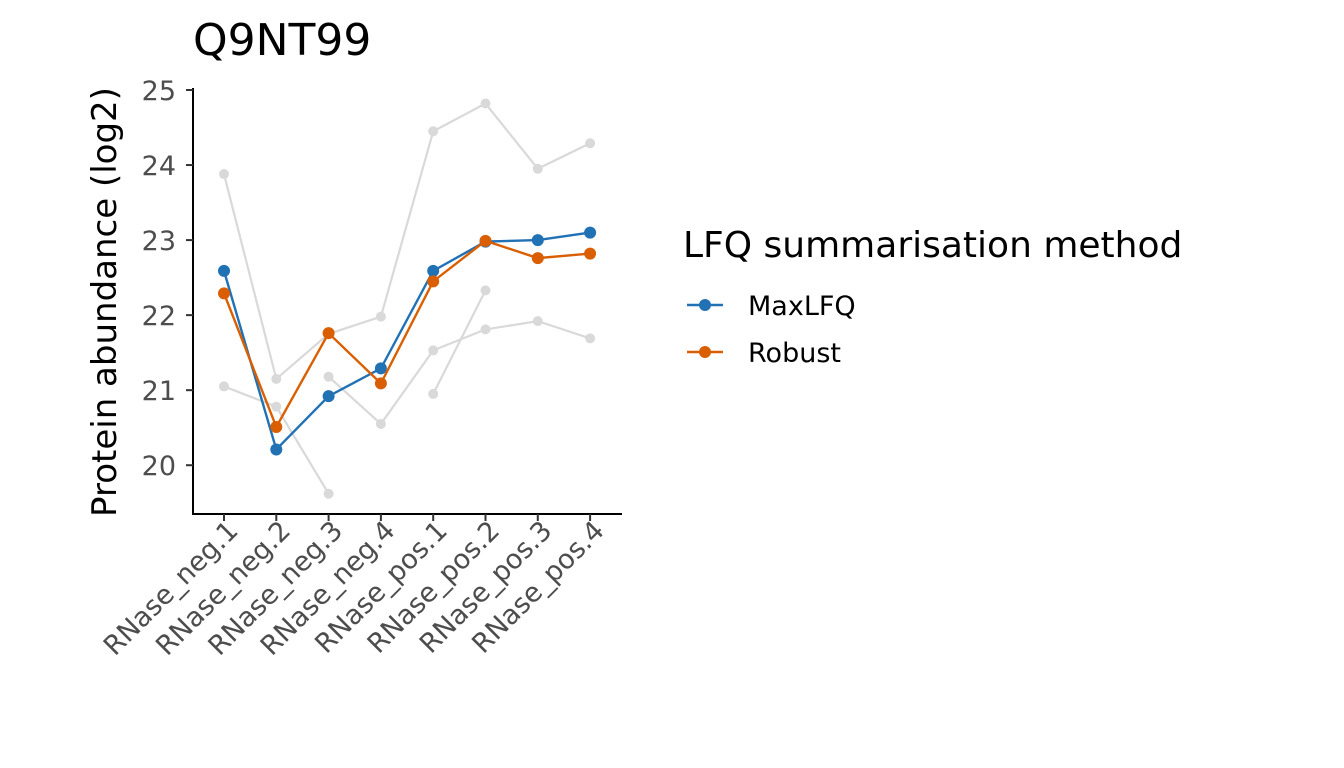 This screenshot has width=1344, height=768. I want to click on background-series-3-line, so click(459, 373).